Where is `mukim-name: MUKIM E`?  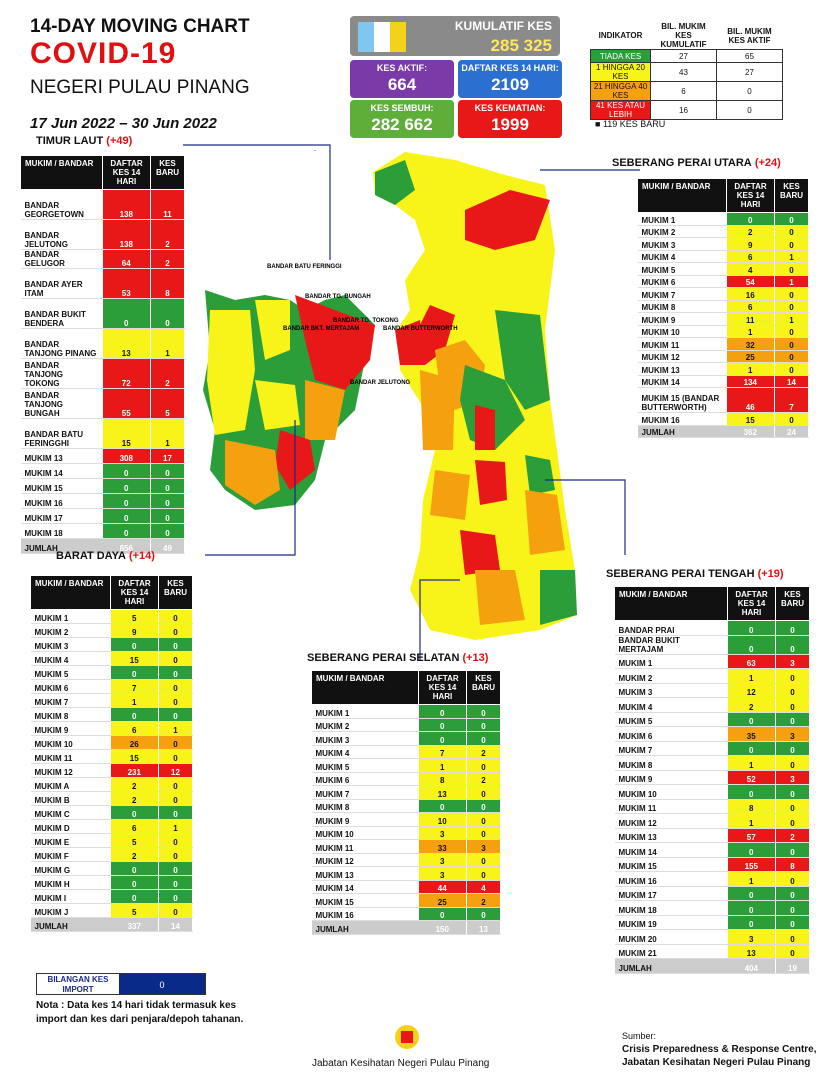 mukim-name: MUKIM E is located at coordinates (70, 840).